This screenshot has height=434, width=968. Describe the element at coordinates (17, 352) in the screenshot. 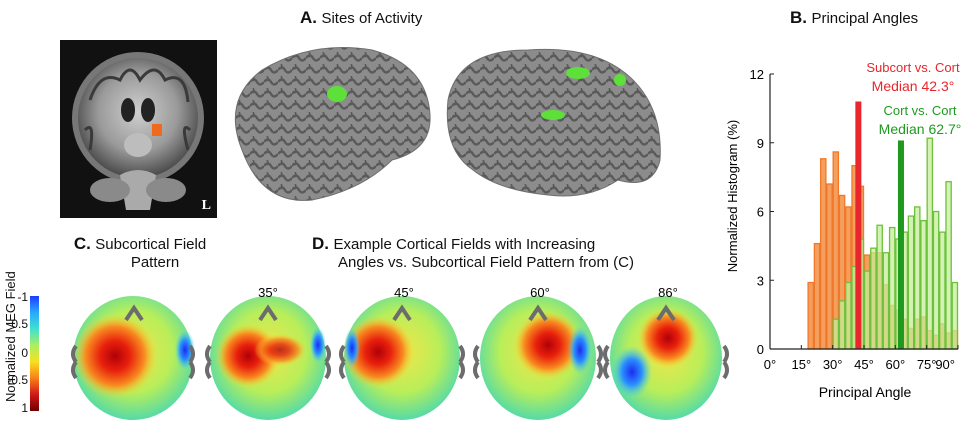

I see `colorbar-ticks: -1 0.5 0 -0.5 1` at that location.